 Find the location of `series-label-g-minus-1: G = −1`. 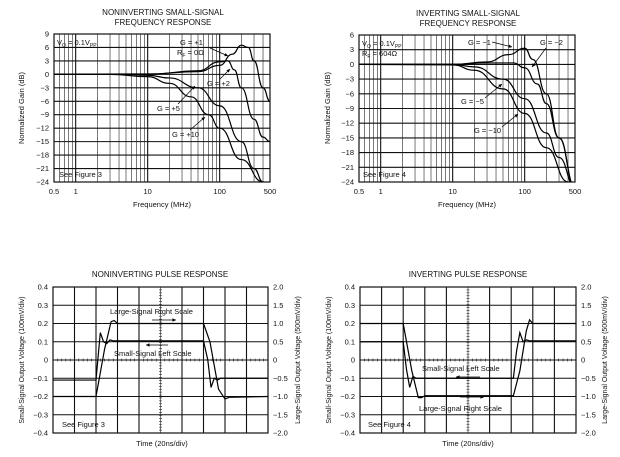

series-label-g-minus-1: G = −1 is located at coordinates (479, 42).